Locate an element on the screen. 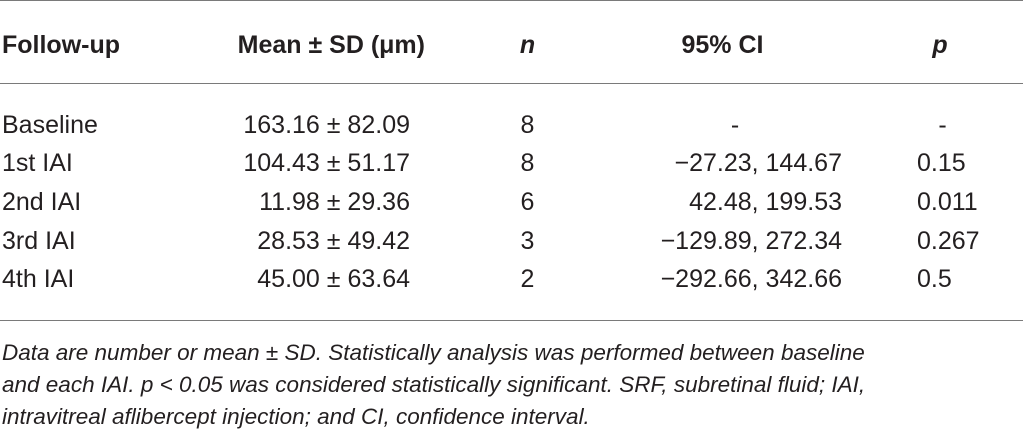  cell-p: 0.011 is located at coordinates (947, 202).